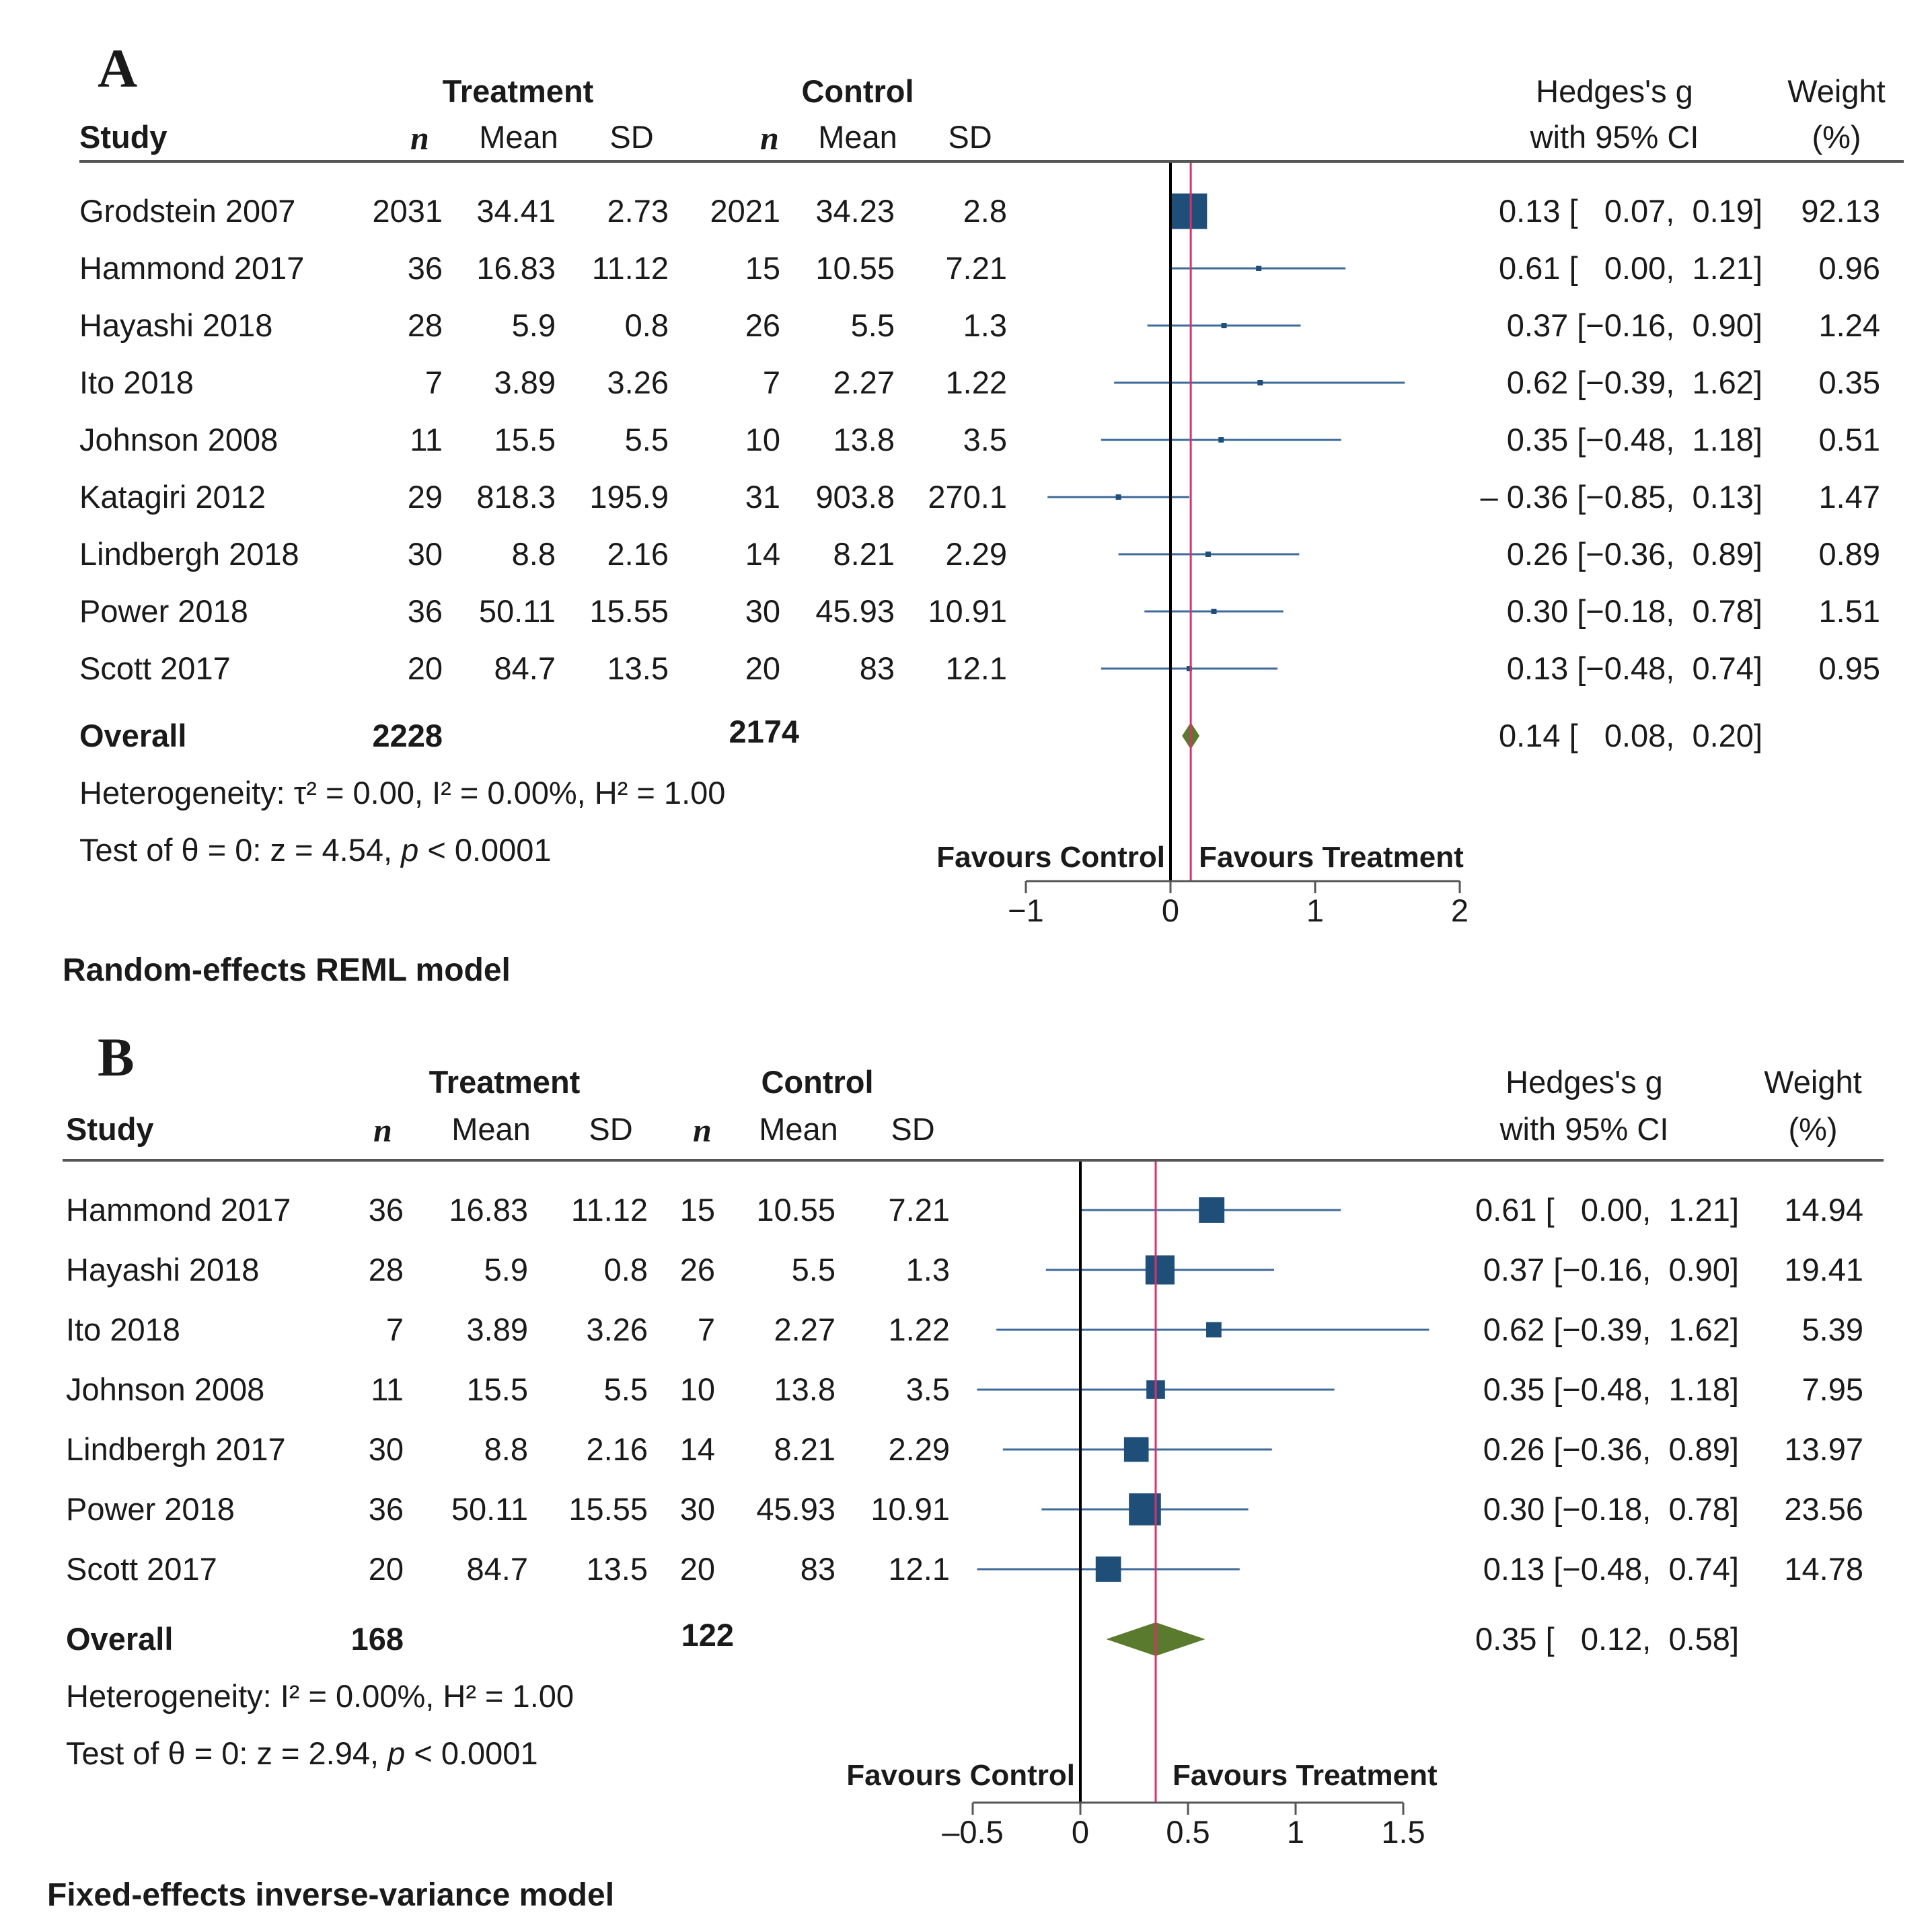 The height and width of the screenshot is (1921, 1932). Describe the element at coordinates (1634, 668) in the screenshot. I see `effect-ci-value: 0.13 [−0.48, 0.74]` at that location.